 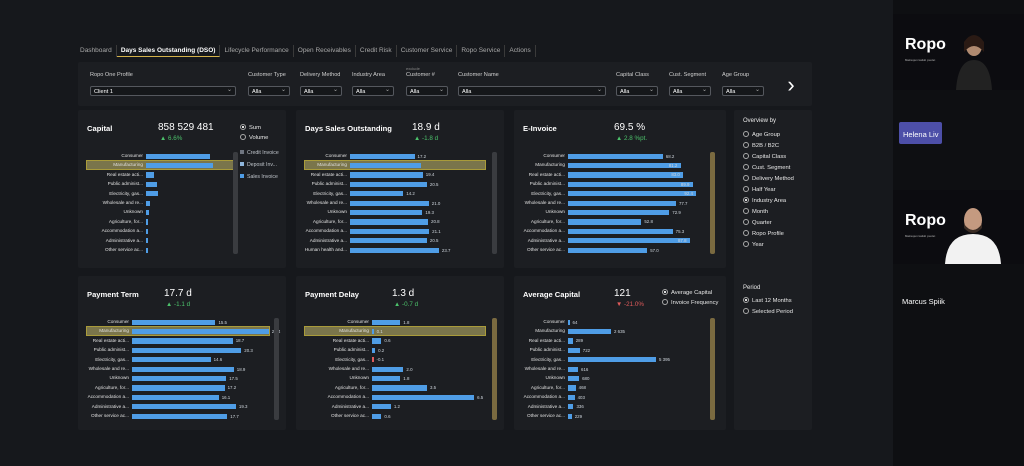 I want to click on age-group-select: Alla, so click(x=743, y=91).